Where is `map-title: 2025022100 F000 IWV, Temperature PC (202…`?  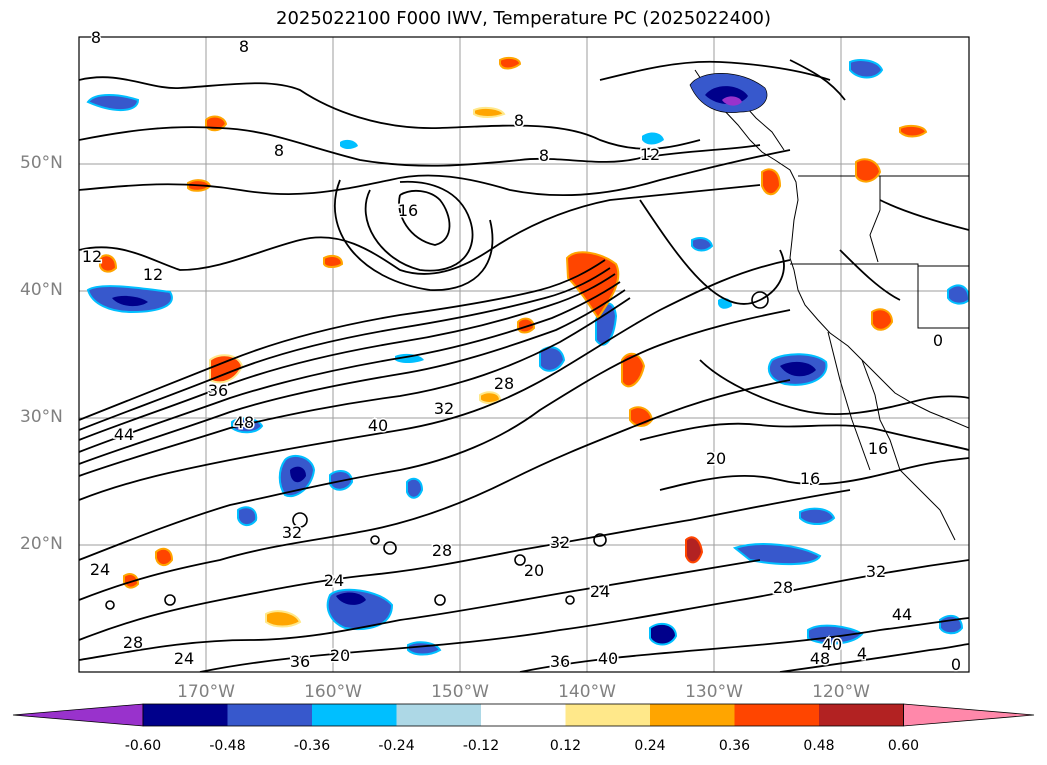 map-title: 2025022100 F000 IWV, Temperature PC (202… is located at coordinates (523, 18).